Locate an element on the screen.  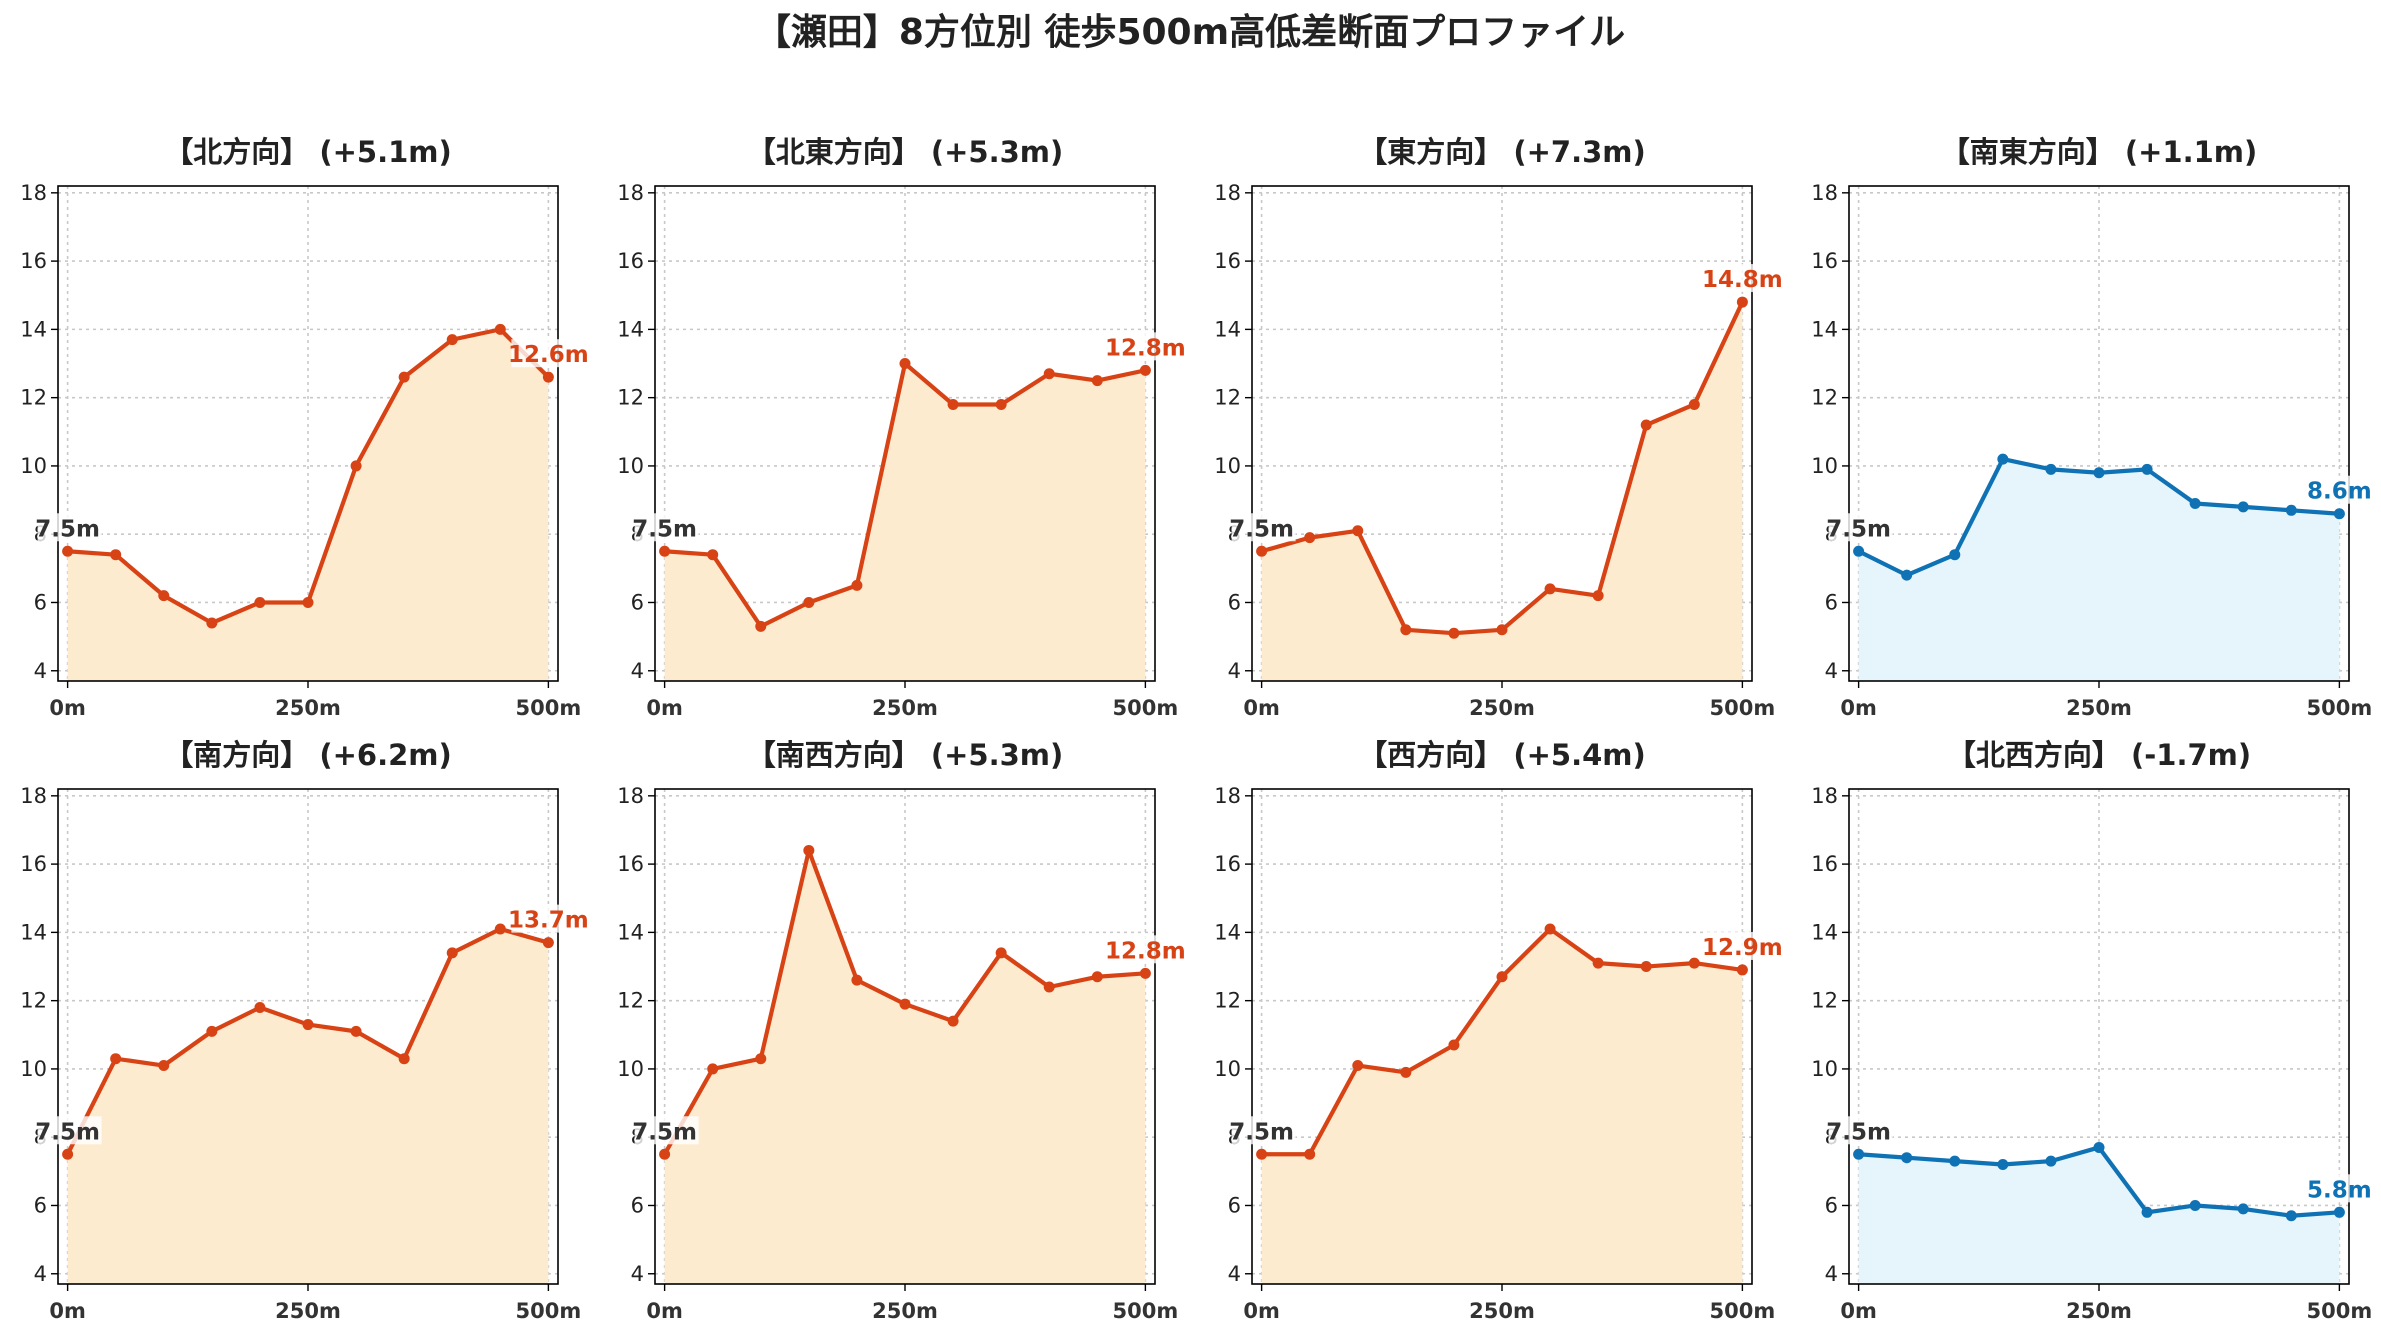
y-tick-label: 18 is located at coordinates (630, 796).